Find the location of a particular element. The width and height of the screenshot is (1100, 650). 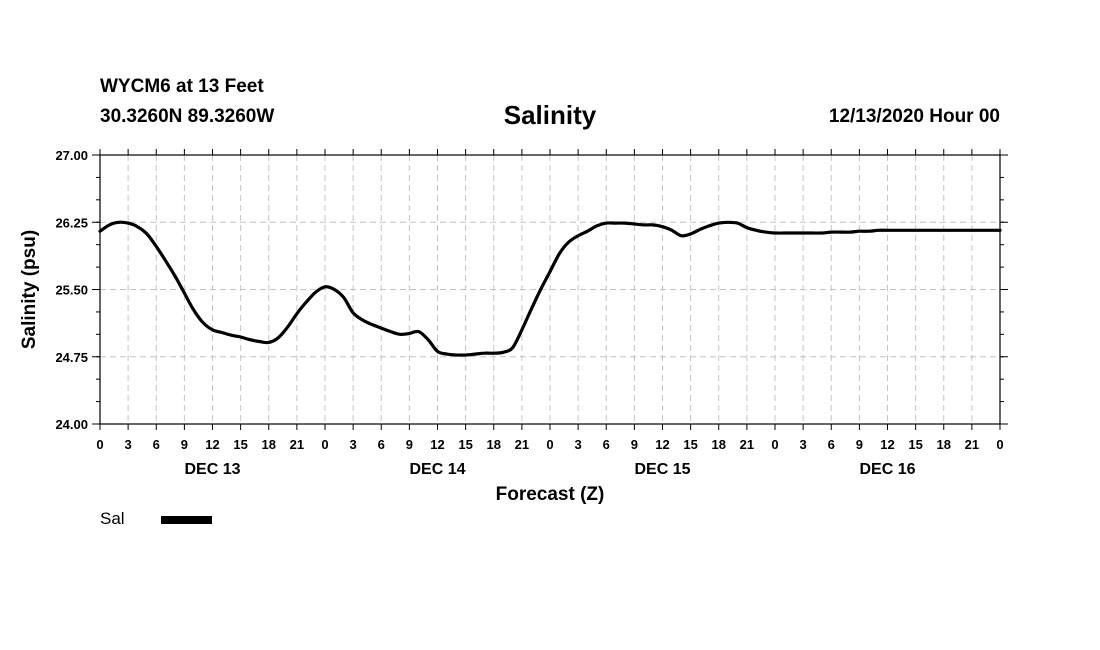

day-label: DEC 15 is located at coordinates (662, 469).